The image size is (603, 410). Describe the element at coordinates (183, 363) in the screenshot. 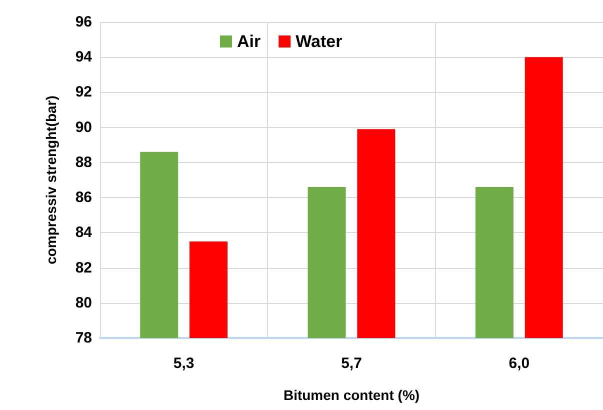

I see `x-tick-label: 5,3` at that location.